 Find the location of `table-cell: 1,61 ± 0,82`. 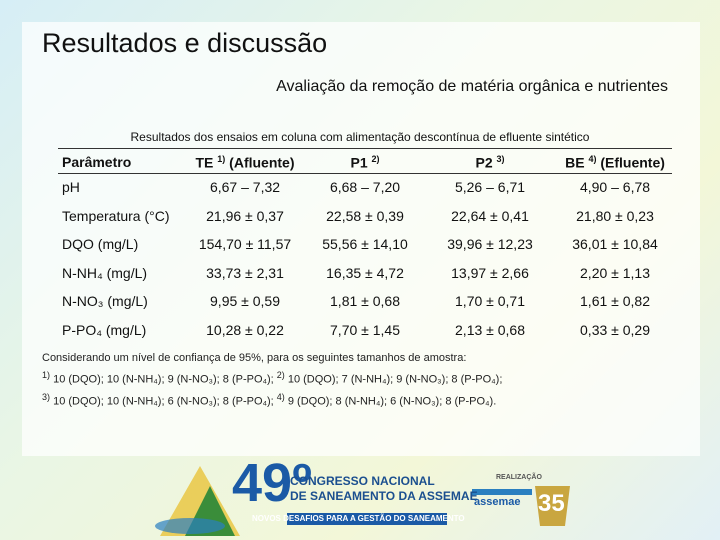

table-cell: 1,61 ± 0,82 is located at coordinates (615, 301).